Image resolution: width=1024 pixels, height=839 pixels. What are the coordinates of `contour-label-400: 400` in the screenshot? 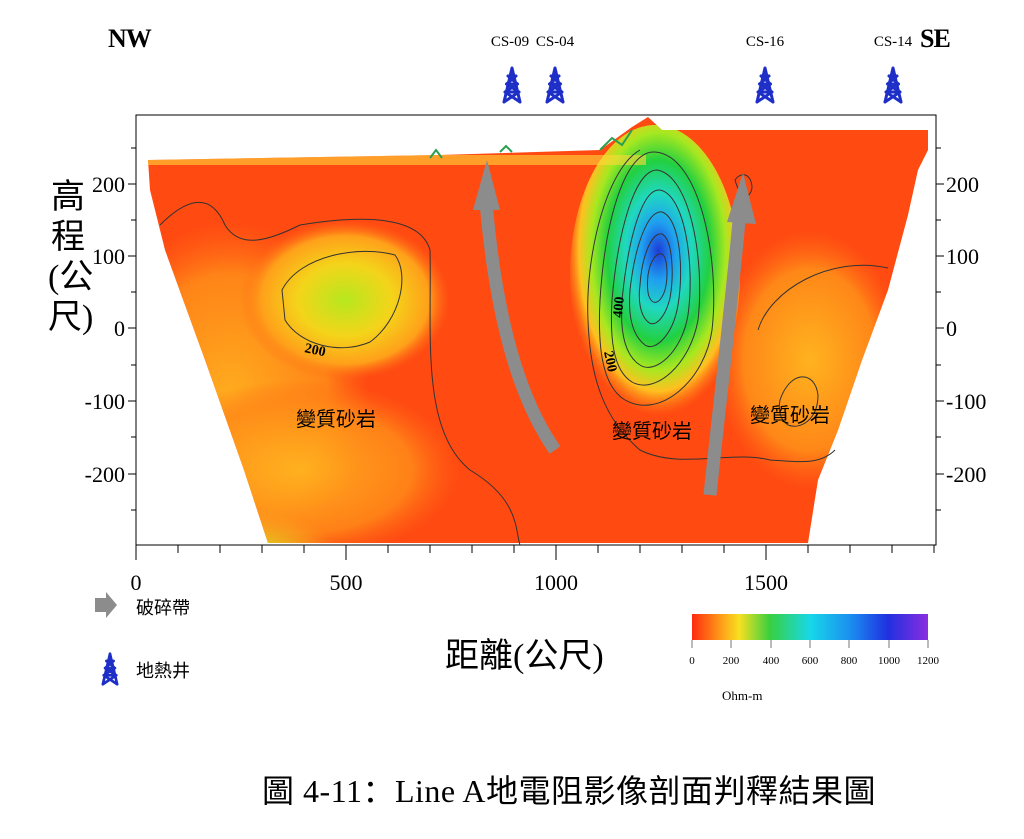 It's located at (619, 307).